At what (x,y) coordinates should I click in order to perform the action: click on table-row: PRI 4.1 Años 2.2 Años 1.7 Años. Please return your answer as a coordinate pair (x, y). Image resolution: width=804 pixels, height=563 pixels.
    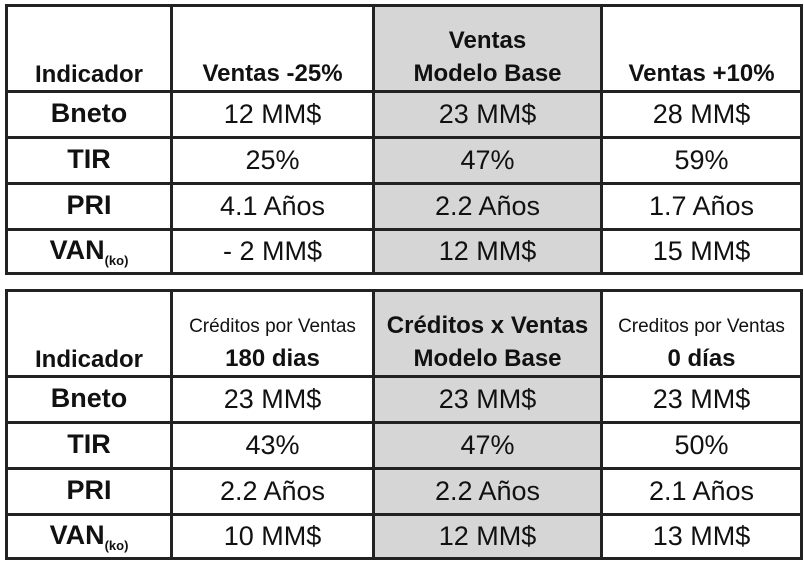
    Looking at the image, I should click on (404, 206).